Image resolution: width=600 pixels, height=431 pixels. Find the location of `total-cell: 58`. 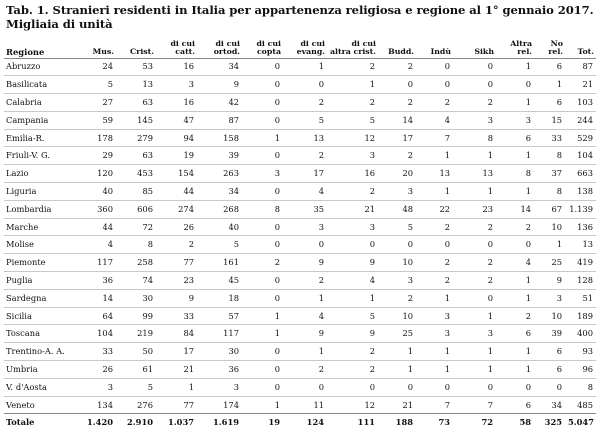

total-cell: 58 is located at coordinates (525, 422).